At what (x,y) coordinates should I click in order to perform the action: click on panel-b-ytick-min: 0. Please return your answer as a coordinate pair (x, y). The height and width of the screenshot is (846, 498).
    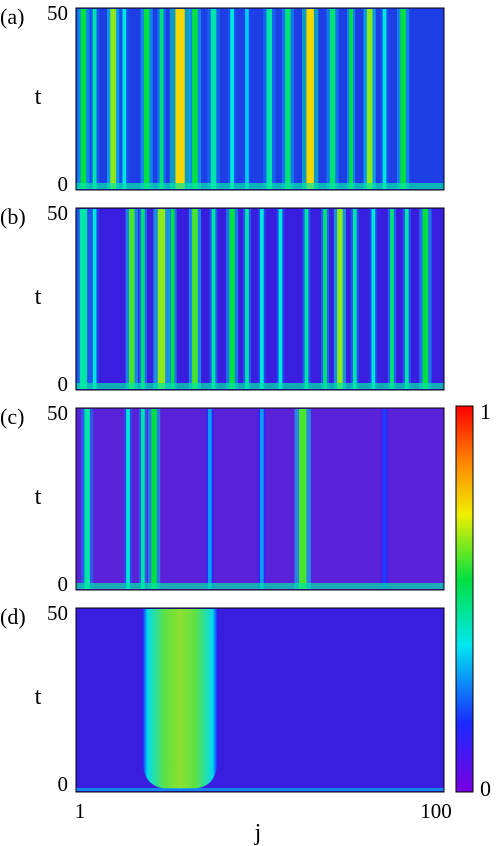
    Looking at the image, I should click on (63, 384).